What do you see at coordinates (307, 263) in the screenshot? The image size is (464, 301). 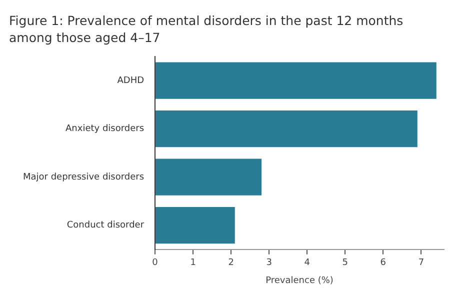 I see `x-tick-label: 4` at bounding box center [307, 263].